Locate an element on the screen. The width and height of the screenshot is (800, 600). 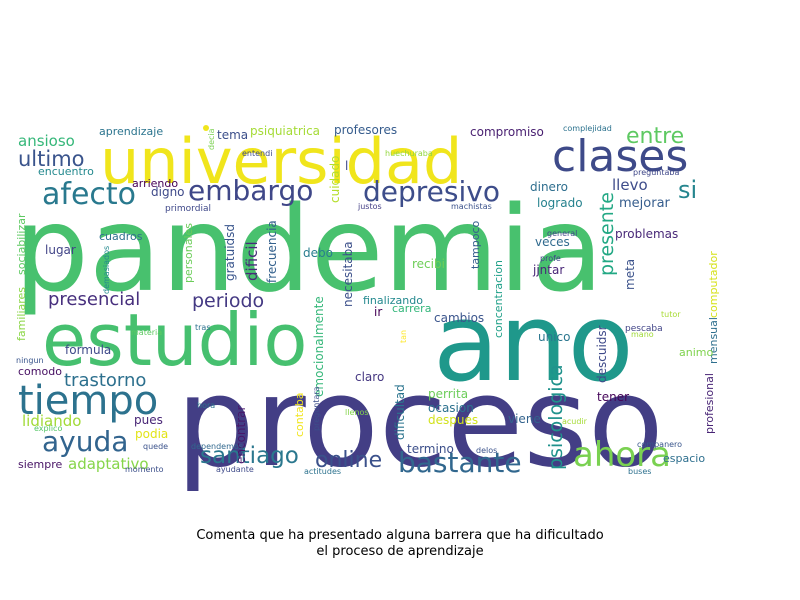
cloud-word: preguntaba is located at coordinates (656, 172).